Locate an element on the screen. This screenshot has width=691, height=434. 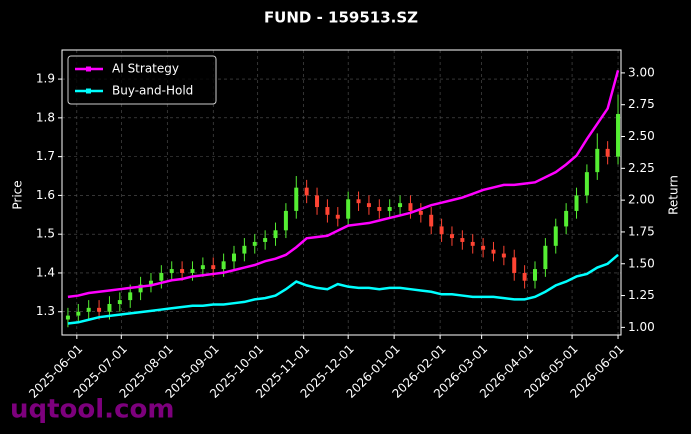
line-series is located at coordinates (343, 289).